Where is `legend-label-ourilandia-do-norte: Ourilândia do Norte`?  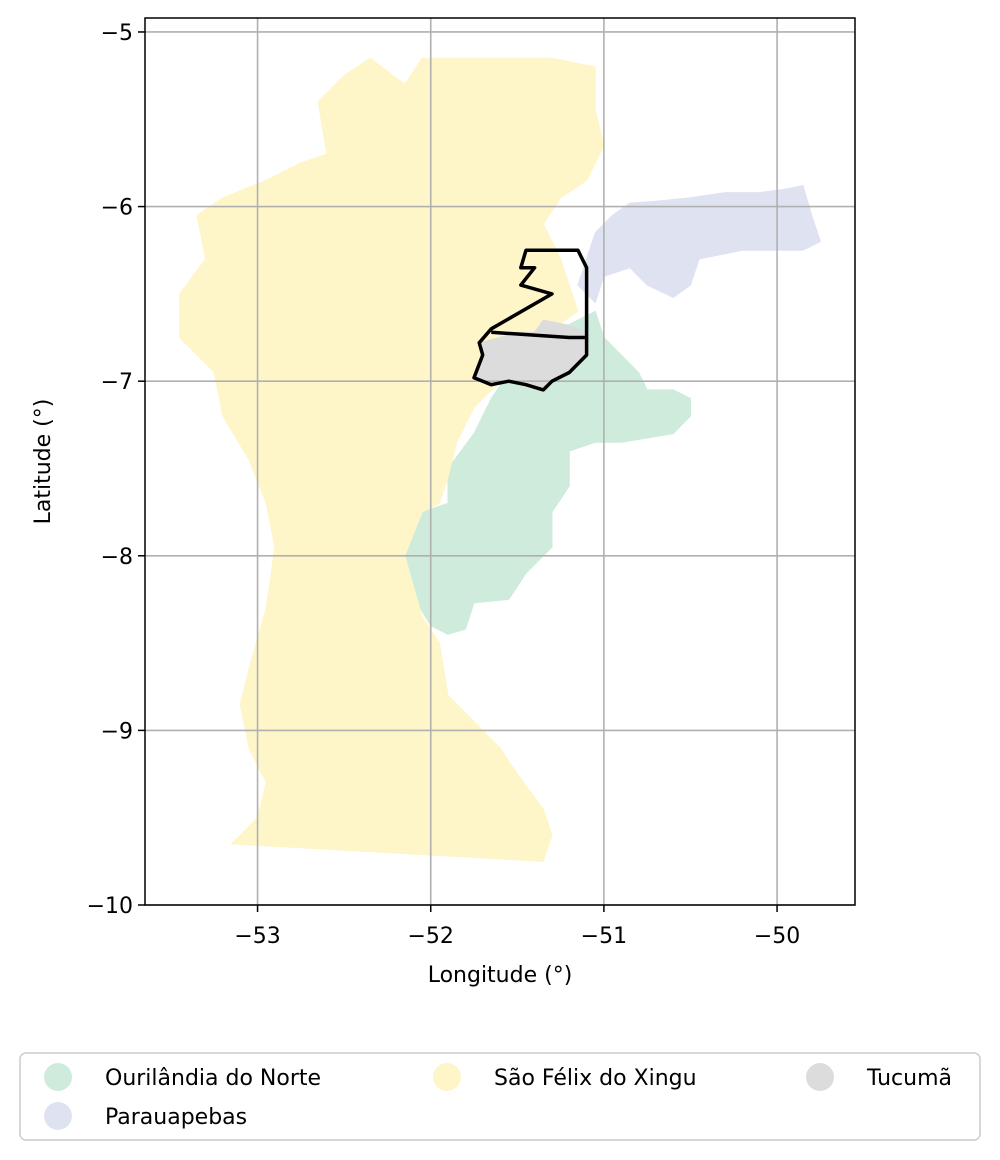 legend-label-ourilandia-do-norte: Ourilândia do Norte is located at coordinates (213, 1078).